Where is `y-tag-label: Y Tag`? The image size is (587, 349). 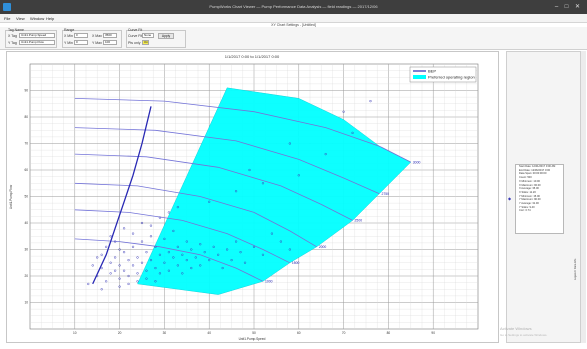
y-tag-label: Y Tag is located at coordinates (12, 43).